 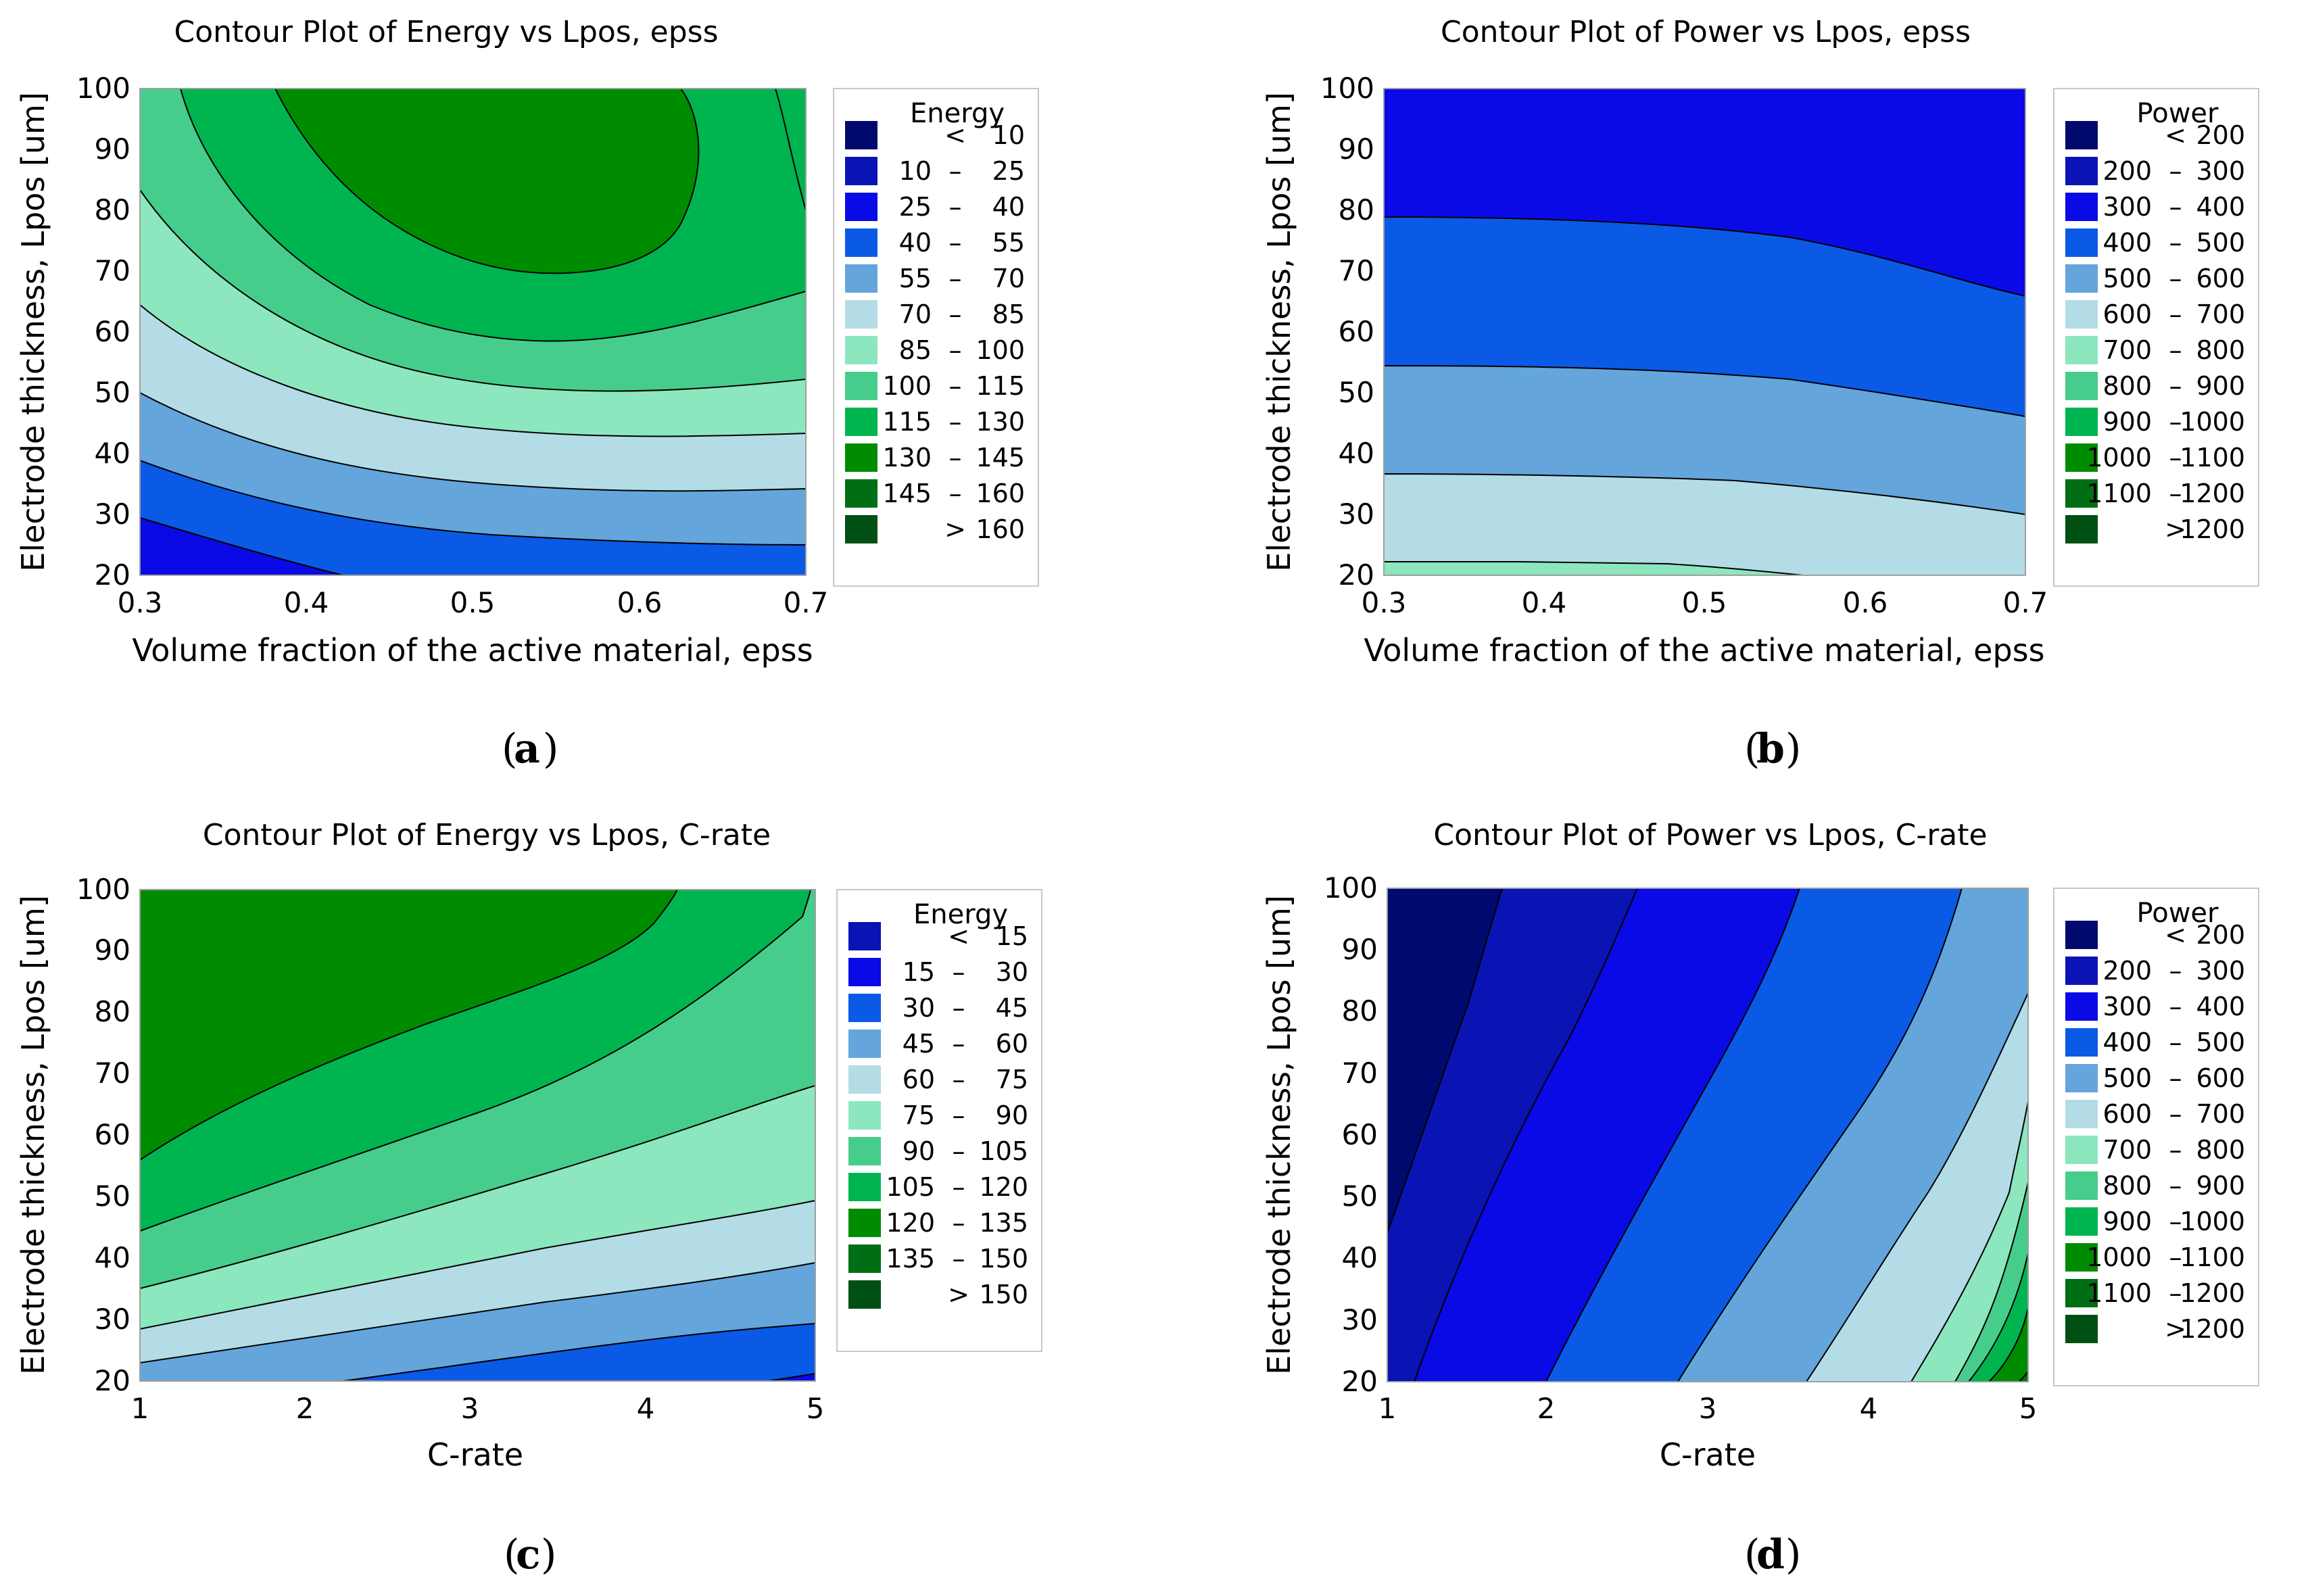 What do you see at coordinates (2127, 1186) in the screenshot?
I see `legend-value: 800` at bounding box center [2127, 1186].